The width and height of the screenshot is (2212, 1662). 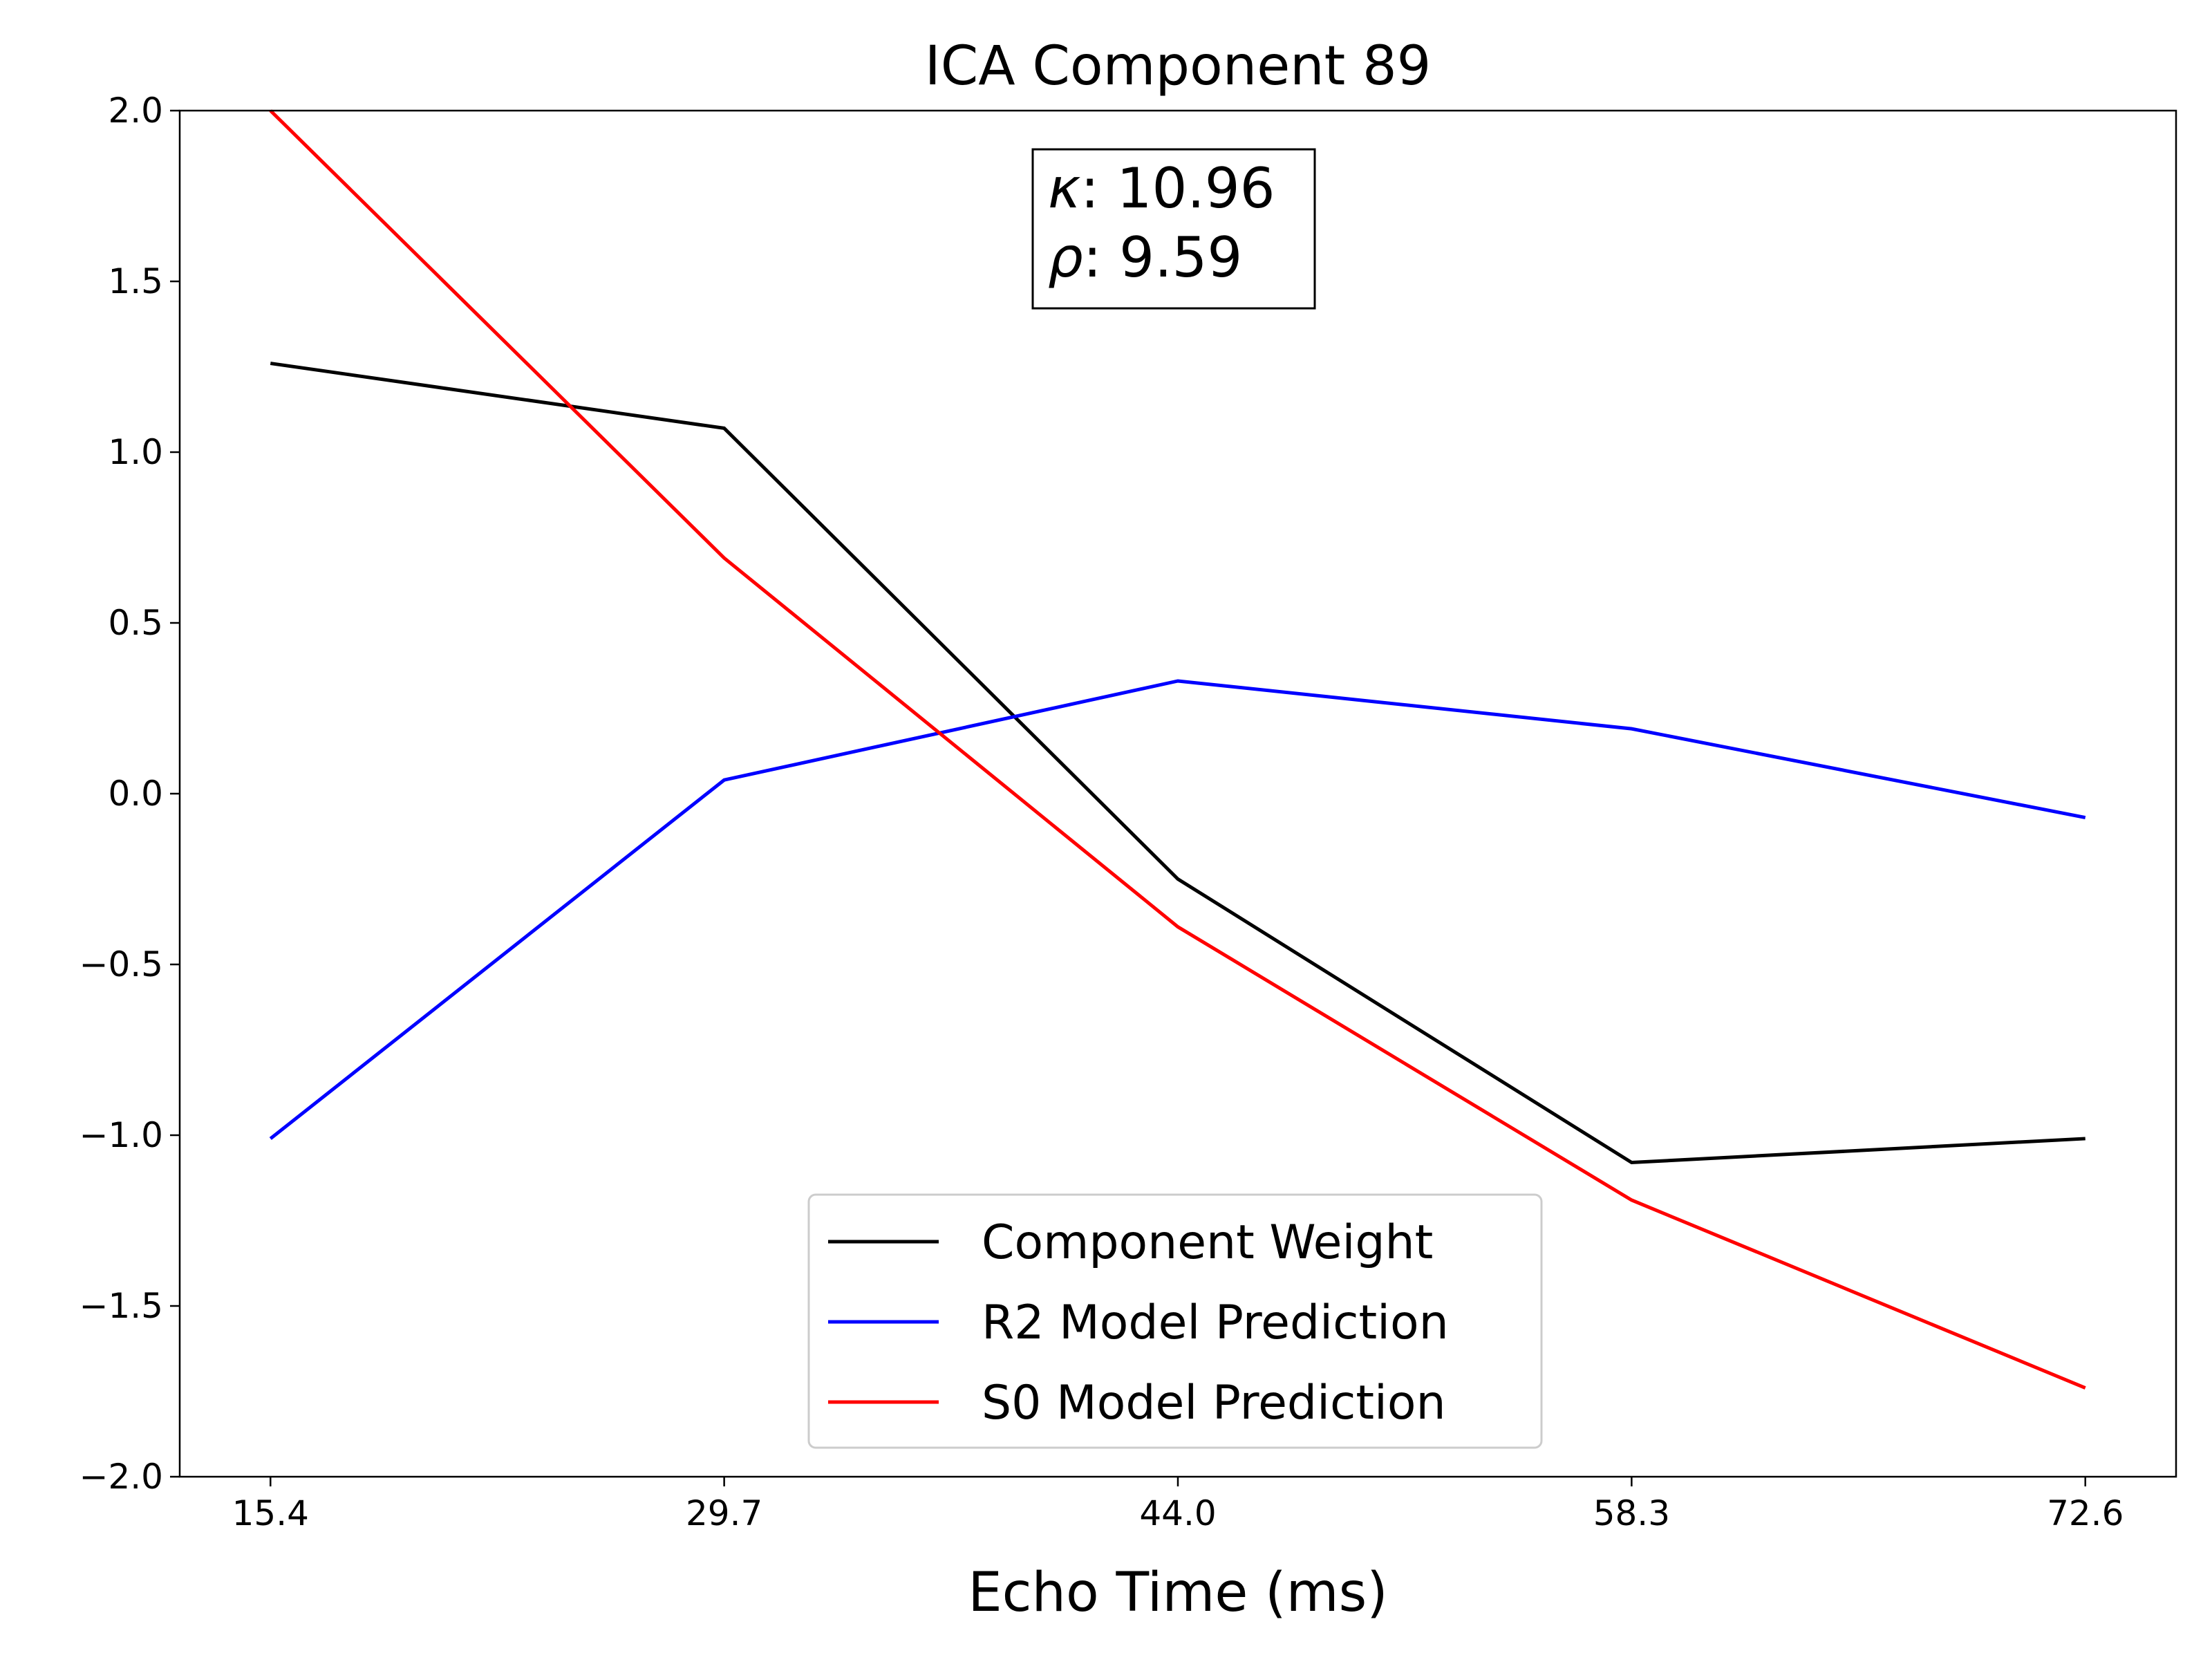 I want to click on x-tick-label: 15.4, so click(x=270, y=1513).